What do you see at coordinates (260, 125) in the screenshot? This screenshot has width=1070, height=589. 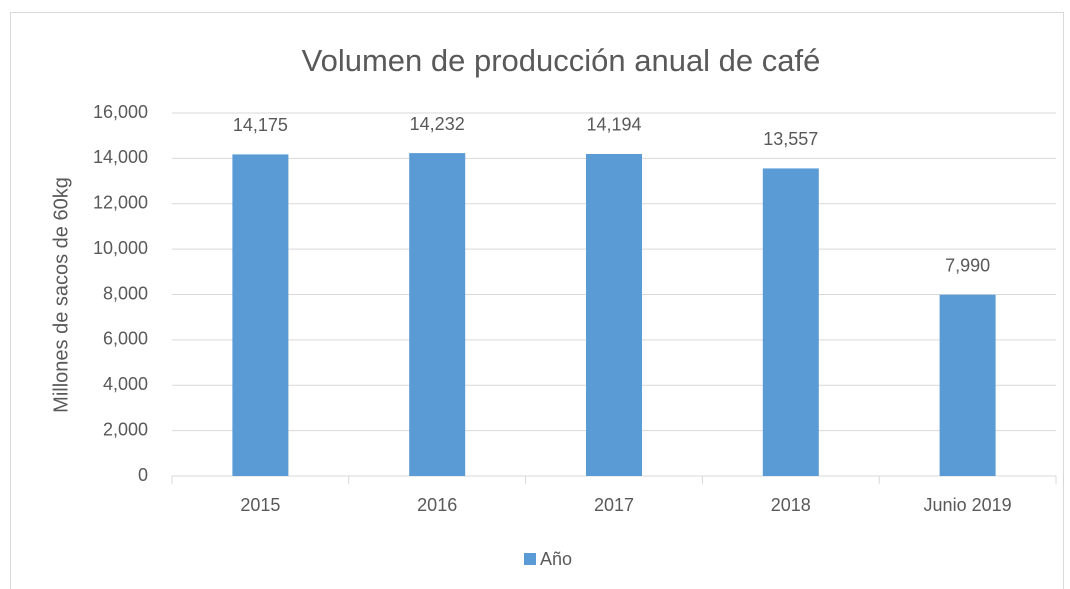 I see `data-label: 14,175` at bounding box center [260, 125].